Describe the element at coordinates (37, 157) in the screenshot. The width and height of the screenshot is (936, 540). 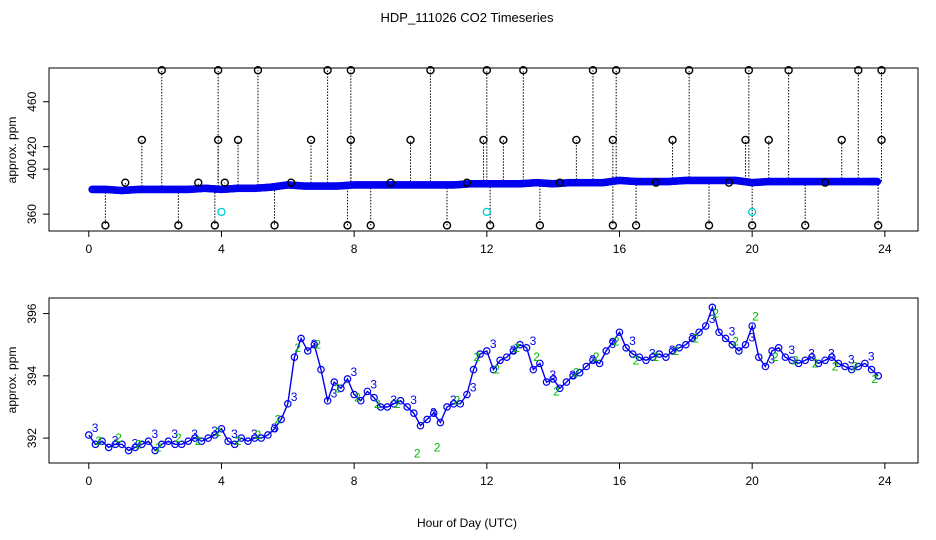
I see `panel-top-y-axis: 360 400 420 460` at that location.